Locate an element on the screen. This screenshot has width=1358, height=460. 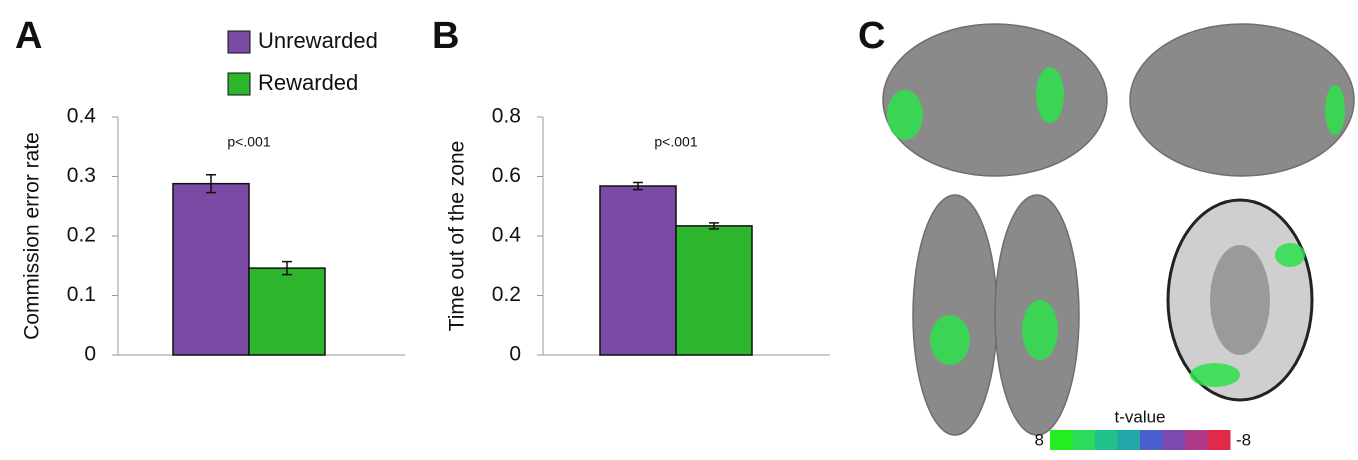
y-tick-label: 0.8 is located at coordinates (506, 116).